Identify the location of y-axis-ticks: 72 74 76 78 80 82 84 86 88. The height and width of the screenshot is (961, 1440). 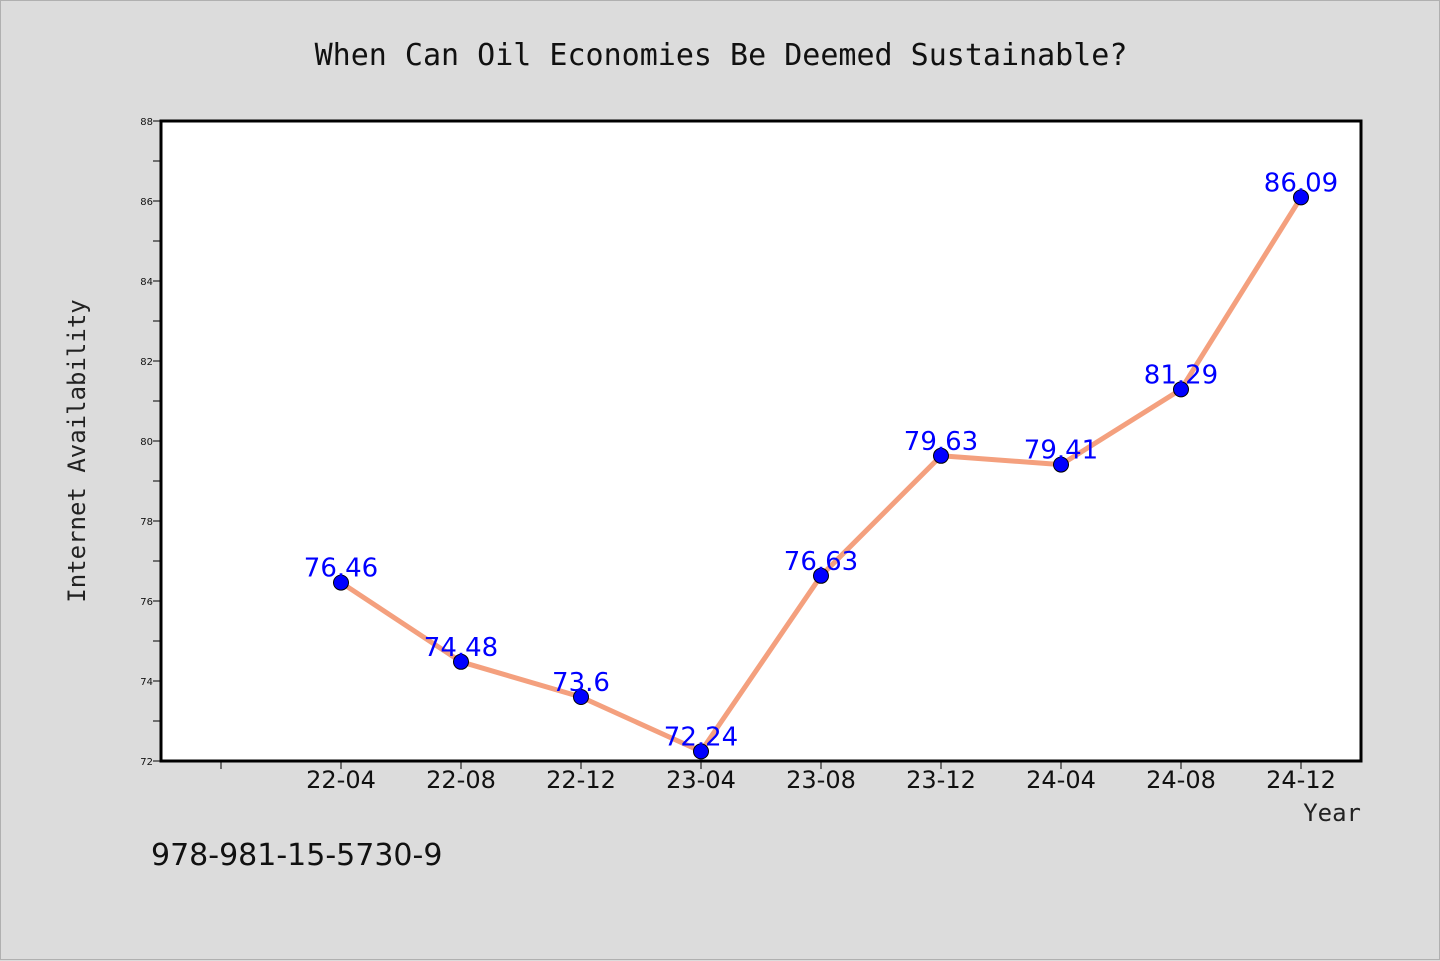
(150, 442).